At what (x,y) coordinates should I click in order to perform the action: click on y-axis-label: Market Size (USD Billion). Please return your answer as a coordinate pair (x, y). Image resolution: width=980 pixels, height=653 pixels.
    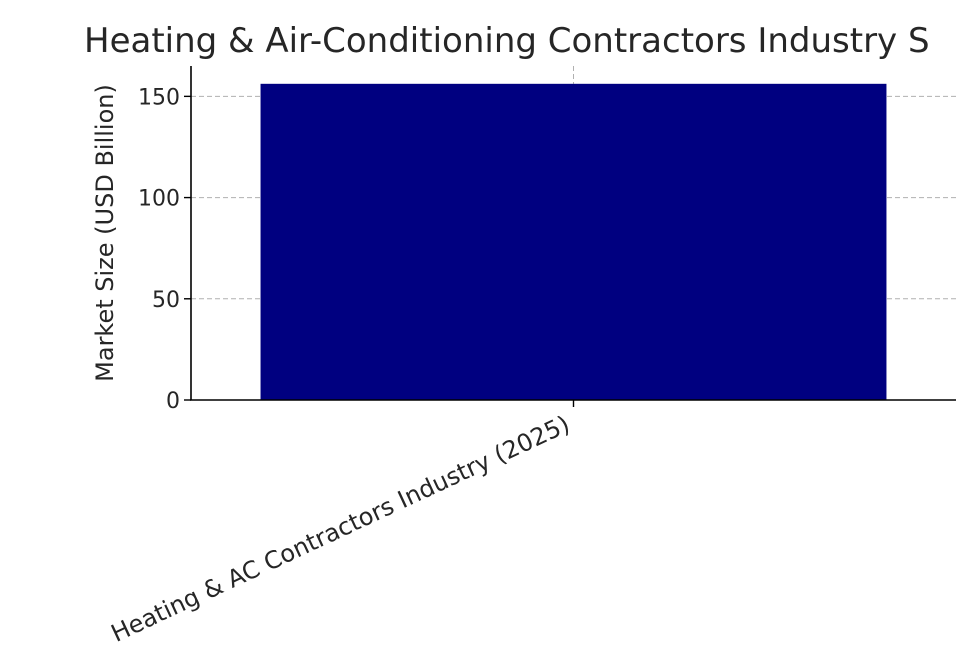
    Looking at the image, I should click on (105, 233).